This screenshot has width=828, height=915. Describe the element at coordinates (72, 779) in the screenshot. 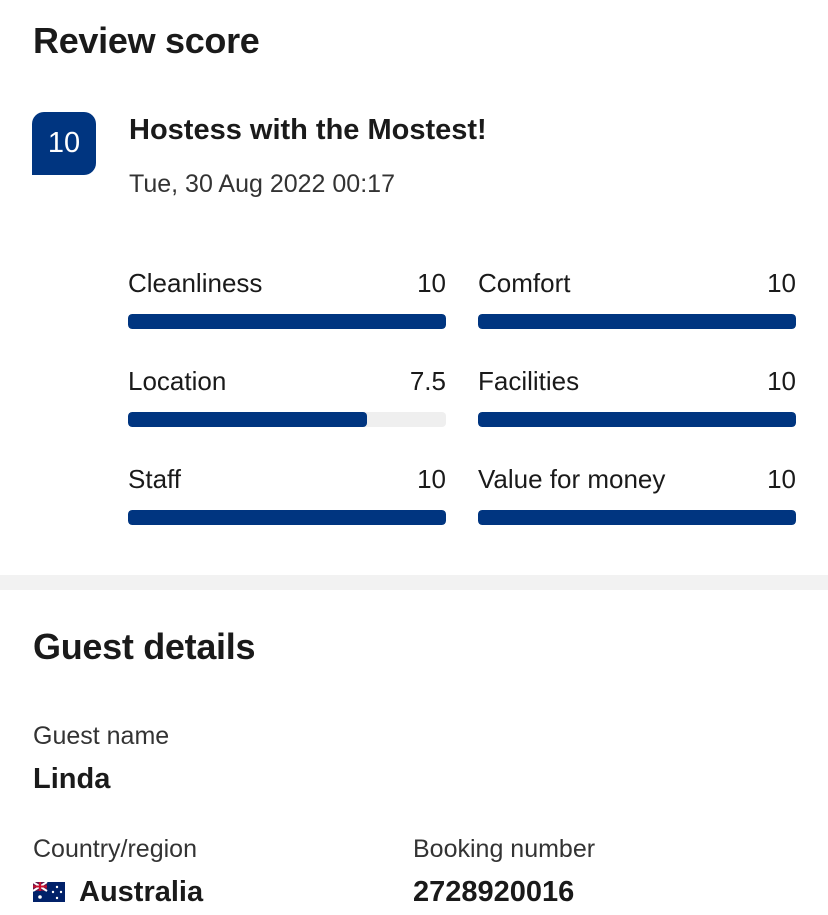

I see `guest-name-value: Linda` at that location.